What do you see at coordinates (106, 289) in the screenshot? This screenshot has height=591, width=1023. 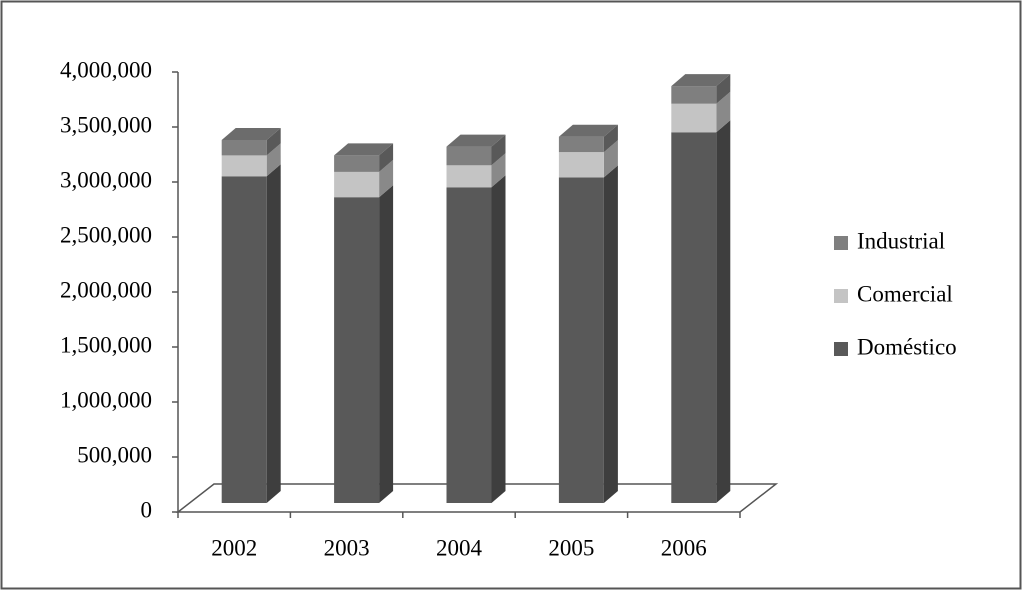 I see `y-tick-label: 2,000,000` at bounding box center [106, 289].